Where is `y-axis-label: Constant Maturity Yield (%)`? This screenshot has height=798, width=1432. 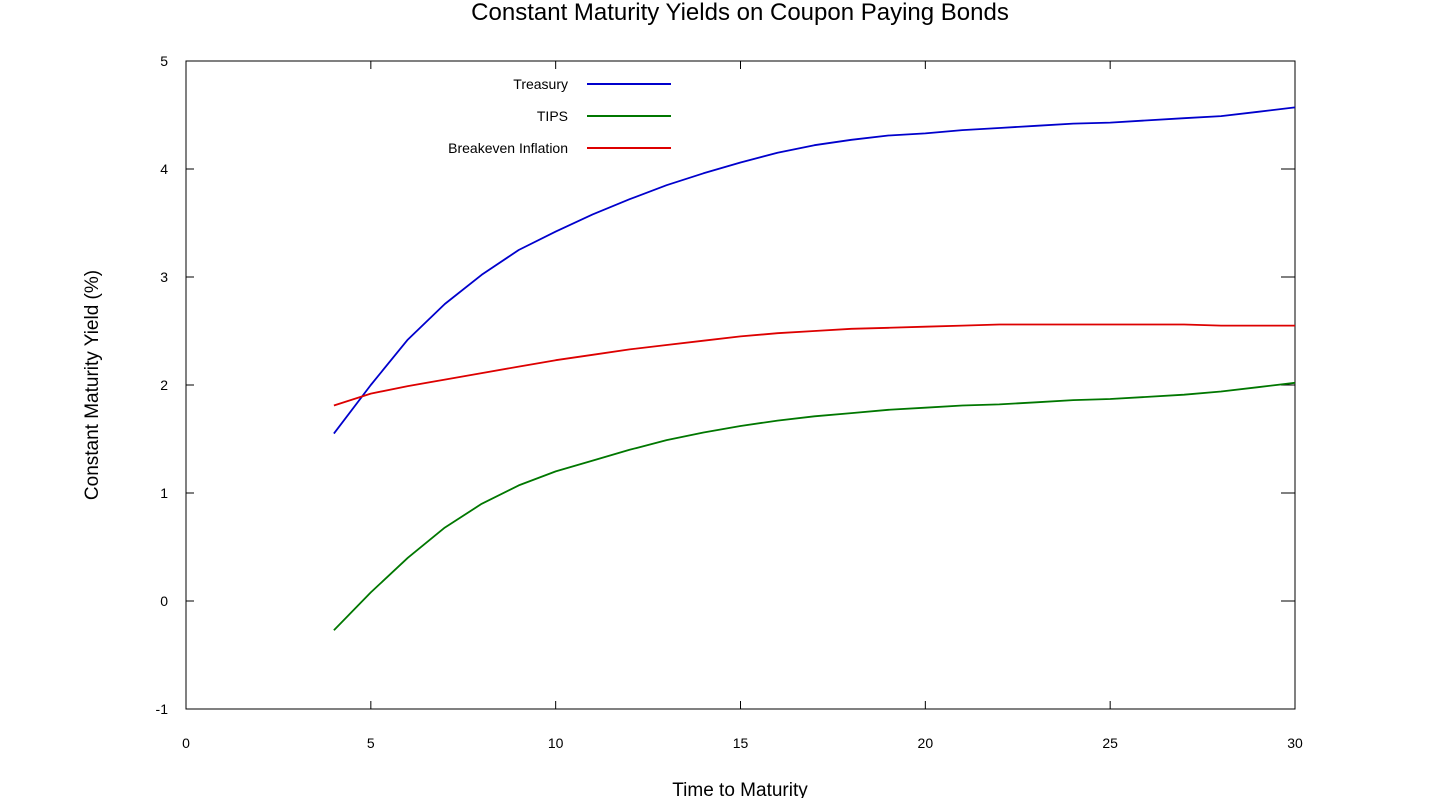
y-axis-label: Constant Maturity Yield (%) is located at coordinates (92, 385).